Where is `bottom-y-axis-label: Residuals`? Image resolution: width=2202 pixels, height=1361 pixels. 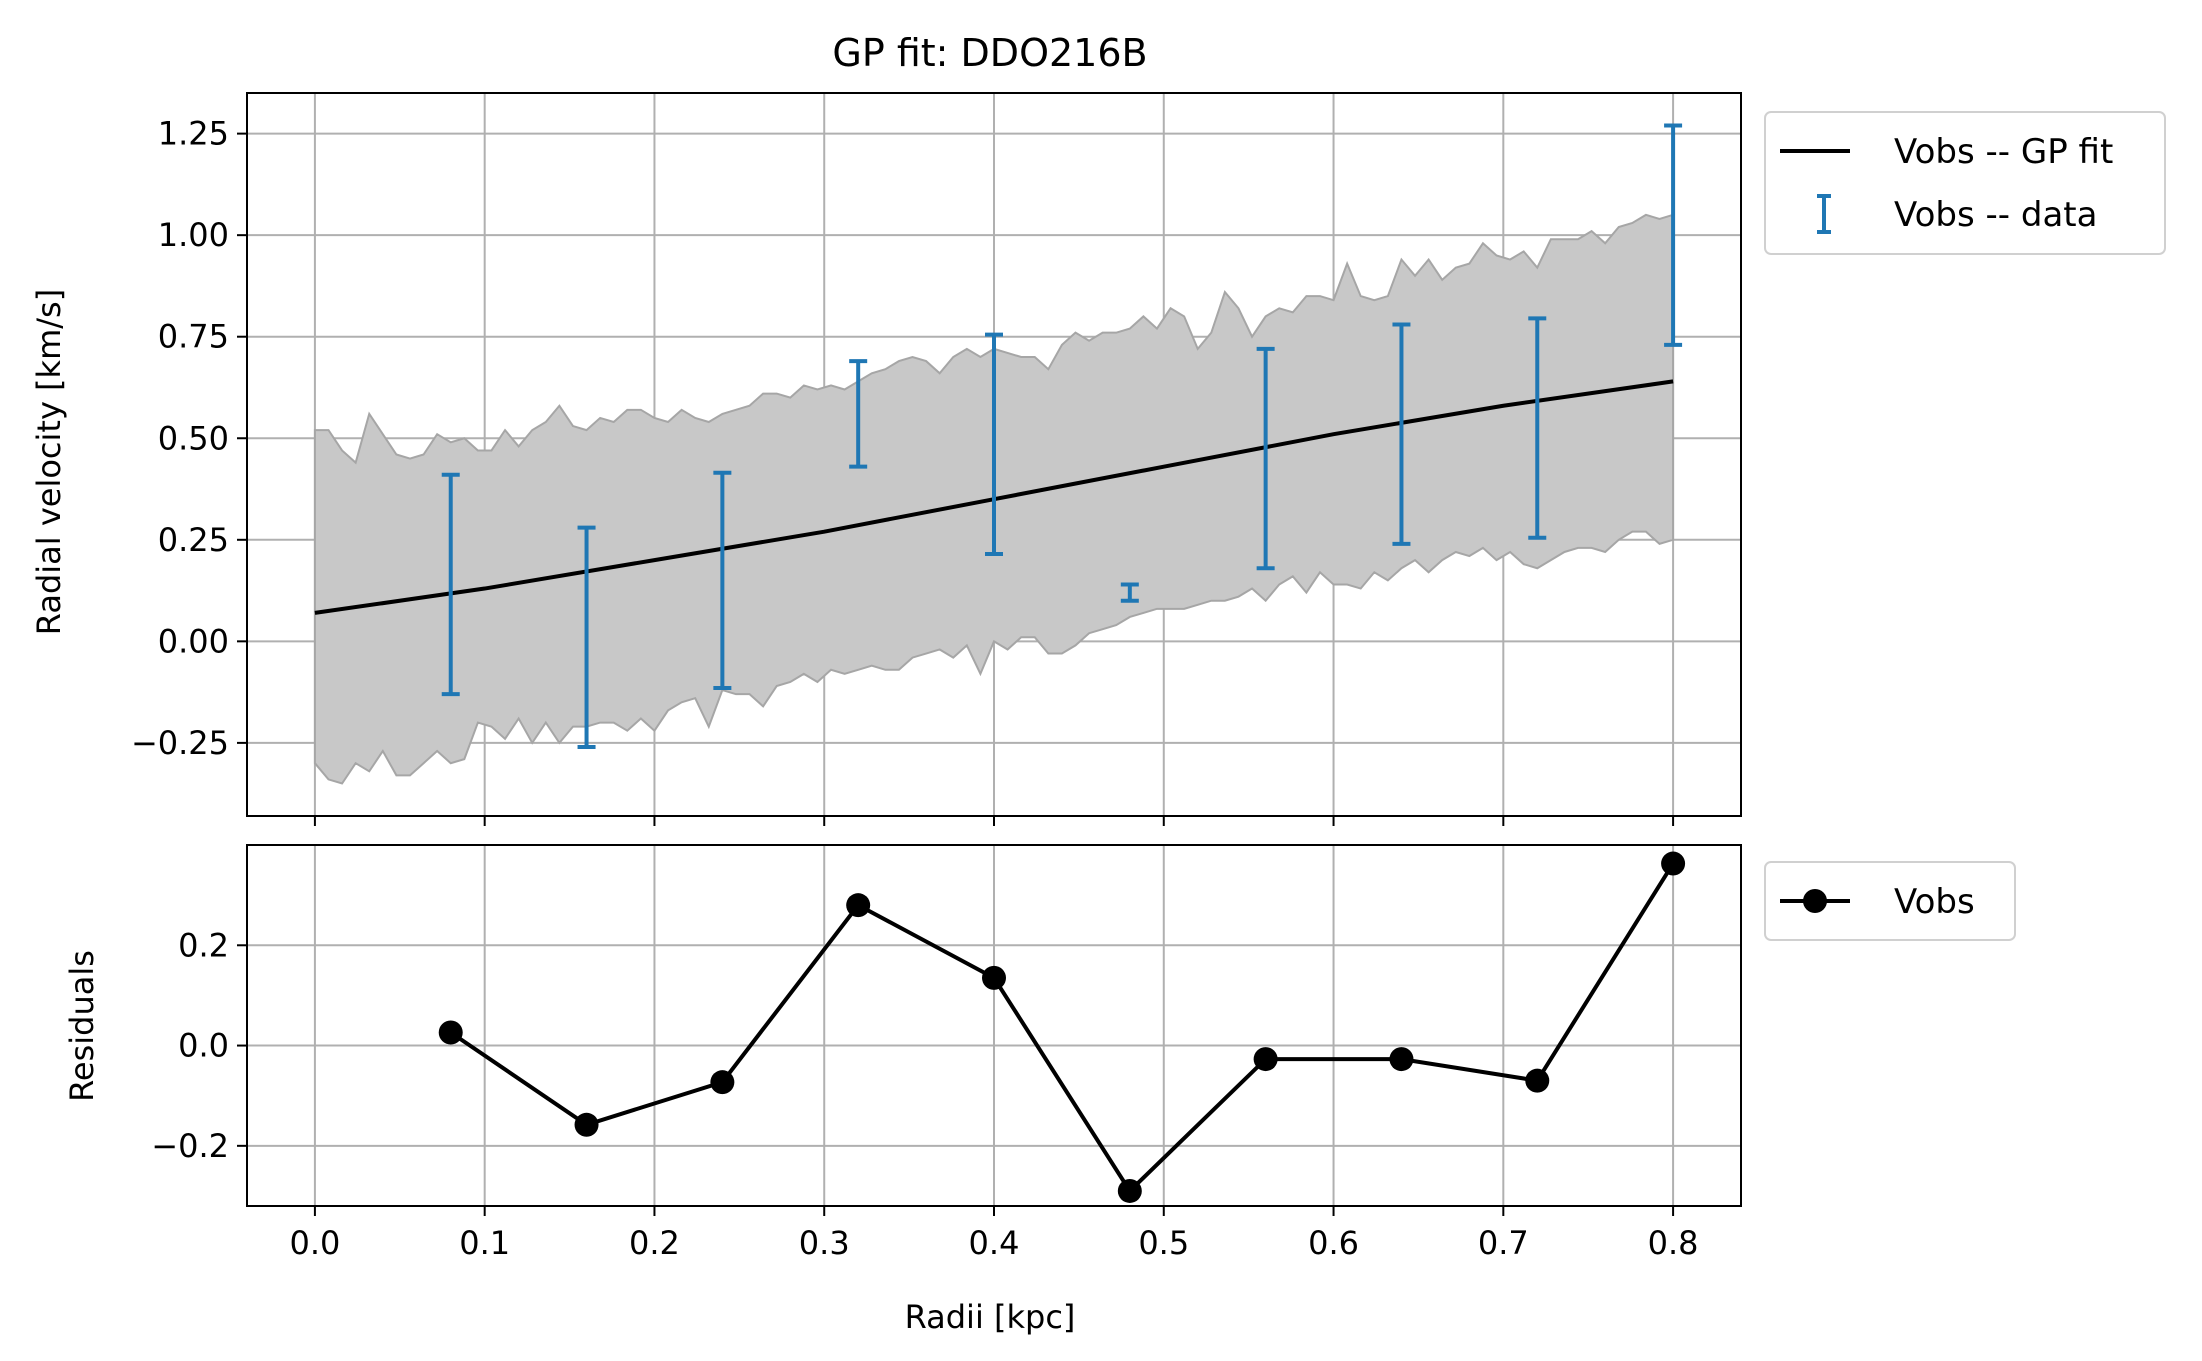
bottom-y-axis-label: Residuals is located at coordinates (82, 1026).